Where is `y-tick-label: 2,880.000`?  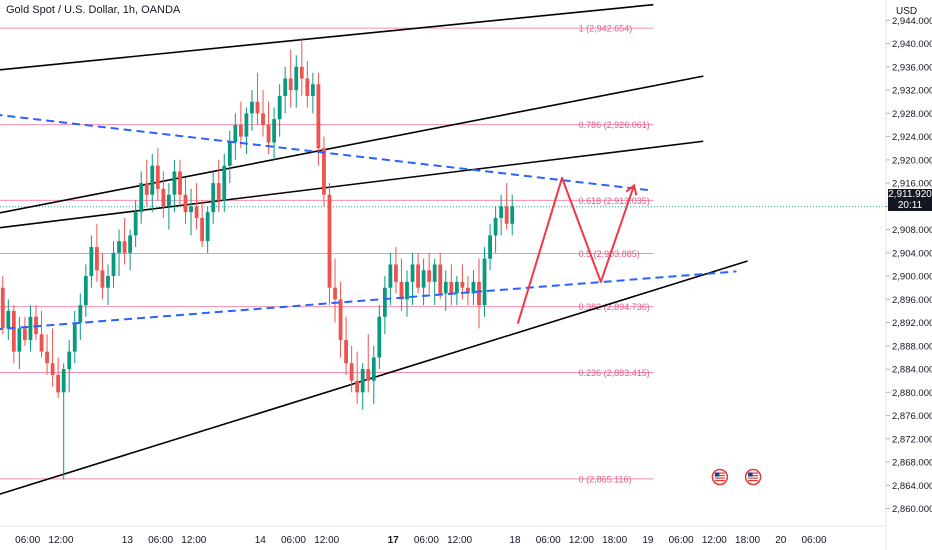
y-tick-label: 2,880.000 is located at coordinates (912, 393).